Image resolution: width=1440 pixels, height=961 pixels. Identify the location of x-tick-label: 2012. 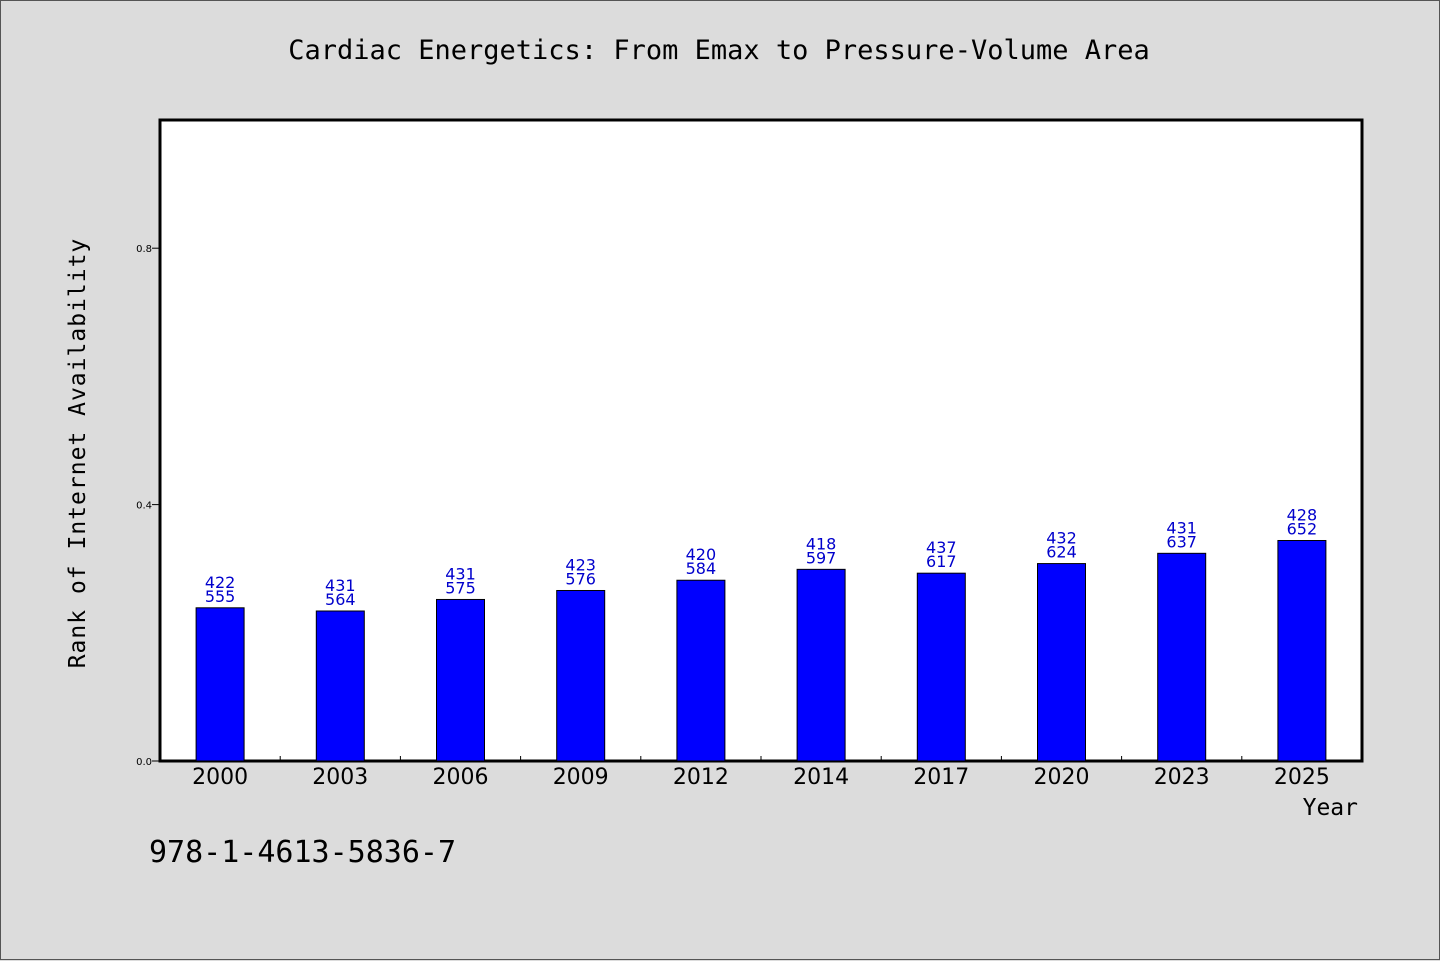
(701, 777).